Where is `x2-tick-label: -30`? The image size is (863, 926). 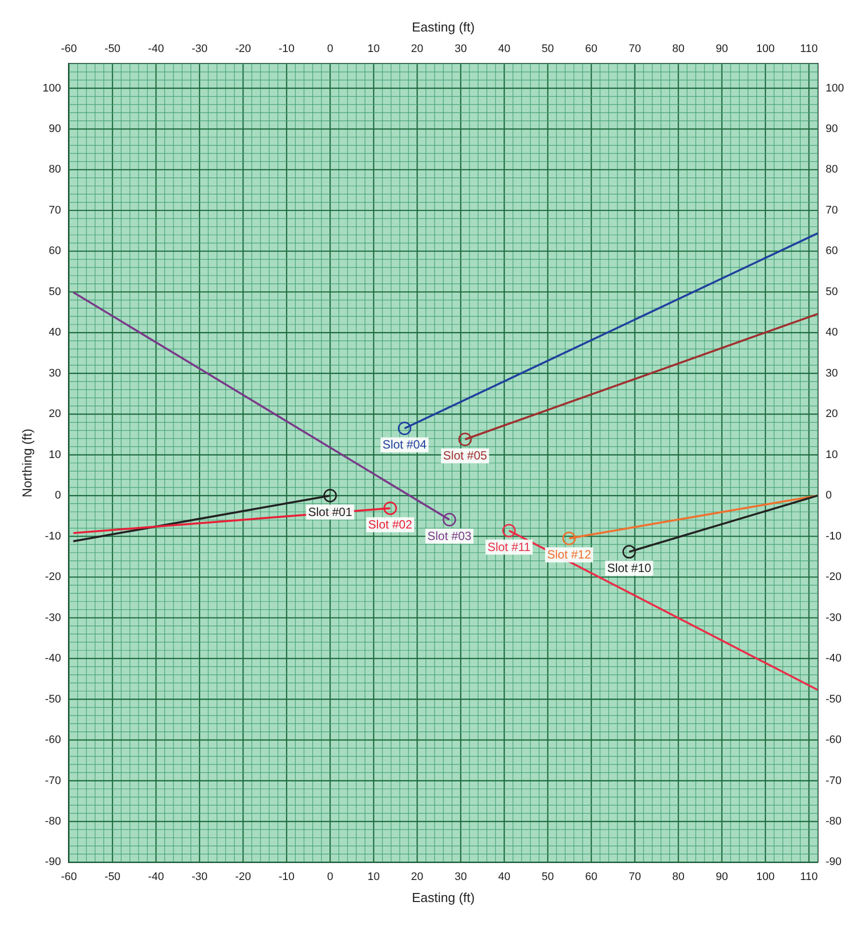
x2-tick-label: -30 is located at coordinates (200, 876).